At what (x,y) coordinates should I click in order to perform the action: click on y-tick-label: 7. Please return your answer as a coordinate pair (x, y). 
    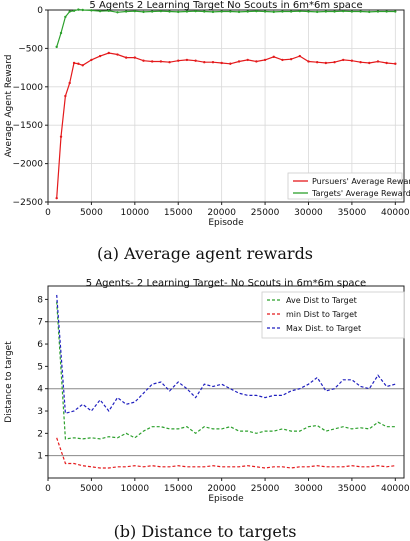
    Looking at the image, I should click on (40, 323).